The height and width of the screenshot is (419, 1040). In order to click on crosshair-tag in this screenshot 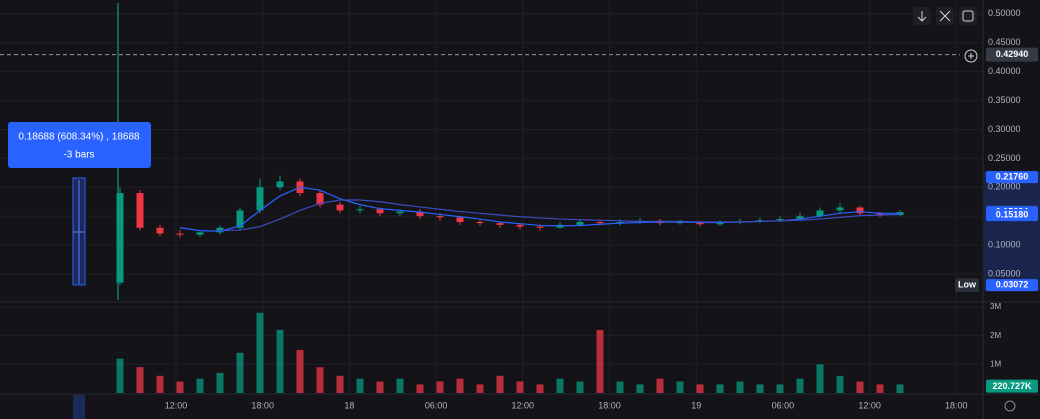, I will do `click(1012, 54)`.